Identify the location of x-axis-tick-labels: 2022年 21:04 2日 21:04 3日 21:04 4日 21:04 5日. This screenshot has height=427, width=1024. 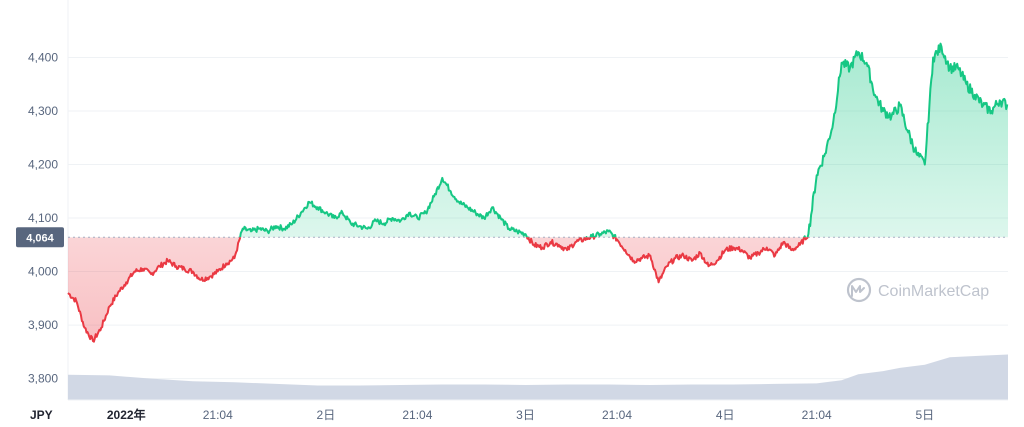
(520, 414).